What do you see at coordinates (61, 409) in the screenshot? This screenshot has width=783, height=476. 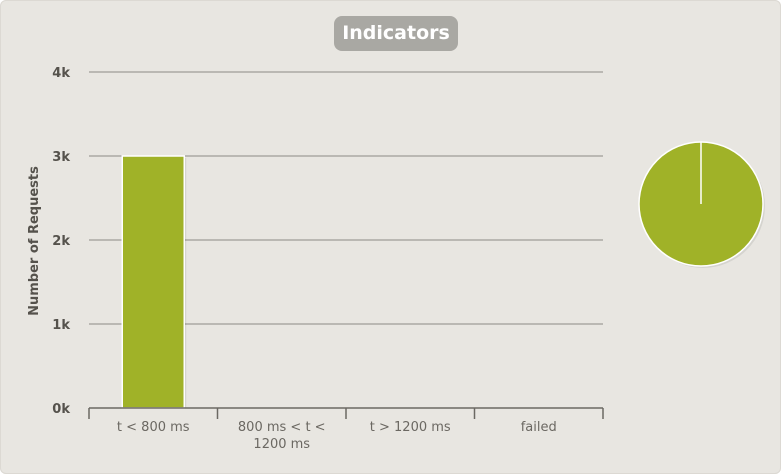 I see `y-tick-label: 0k` at bounding box center [61, 409].